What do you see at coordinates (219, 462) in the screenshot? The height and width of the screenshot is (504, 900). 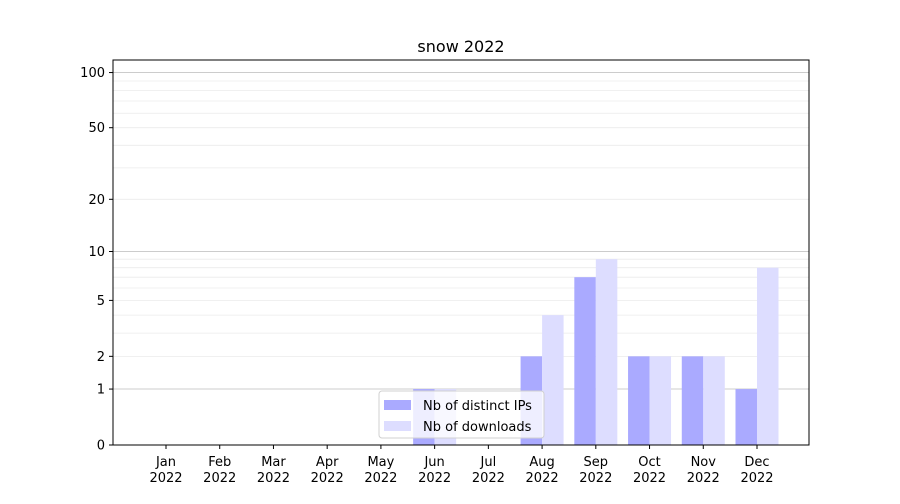 I see `x-tick-label-line: Feb` at bounding box center [219, 462].